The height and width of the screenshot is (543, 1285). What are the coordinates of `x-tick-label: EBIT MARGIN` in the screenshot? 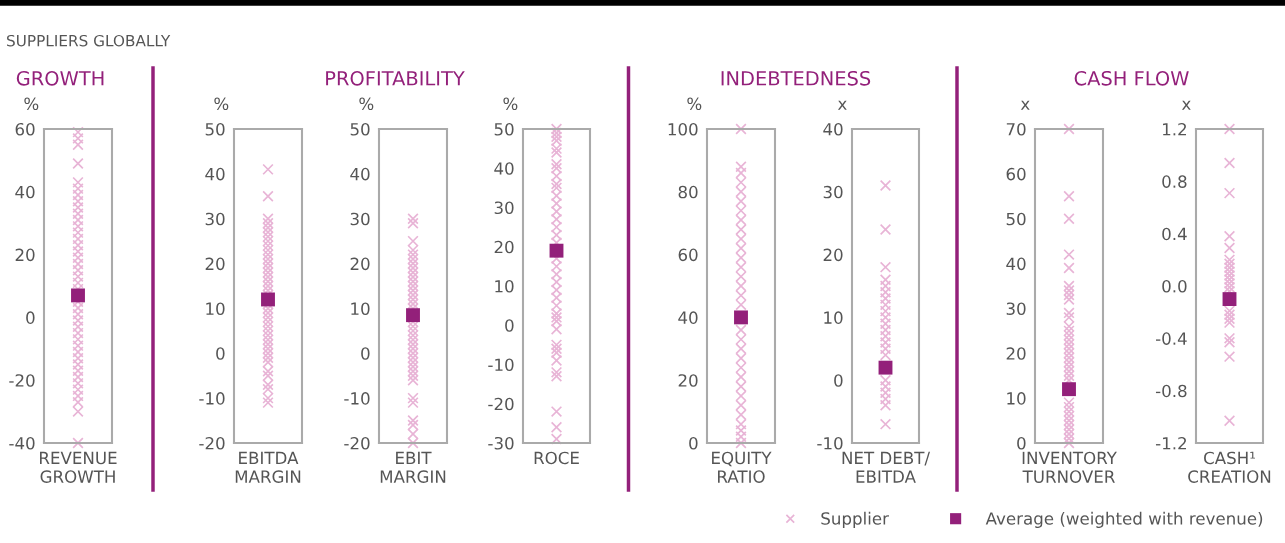 It's located at (413, 467).